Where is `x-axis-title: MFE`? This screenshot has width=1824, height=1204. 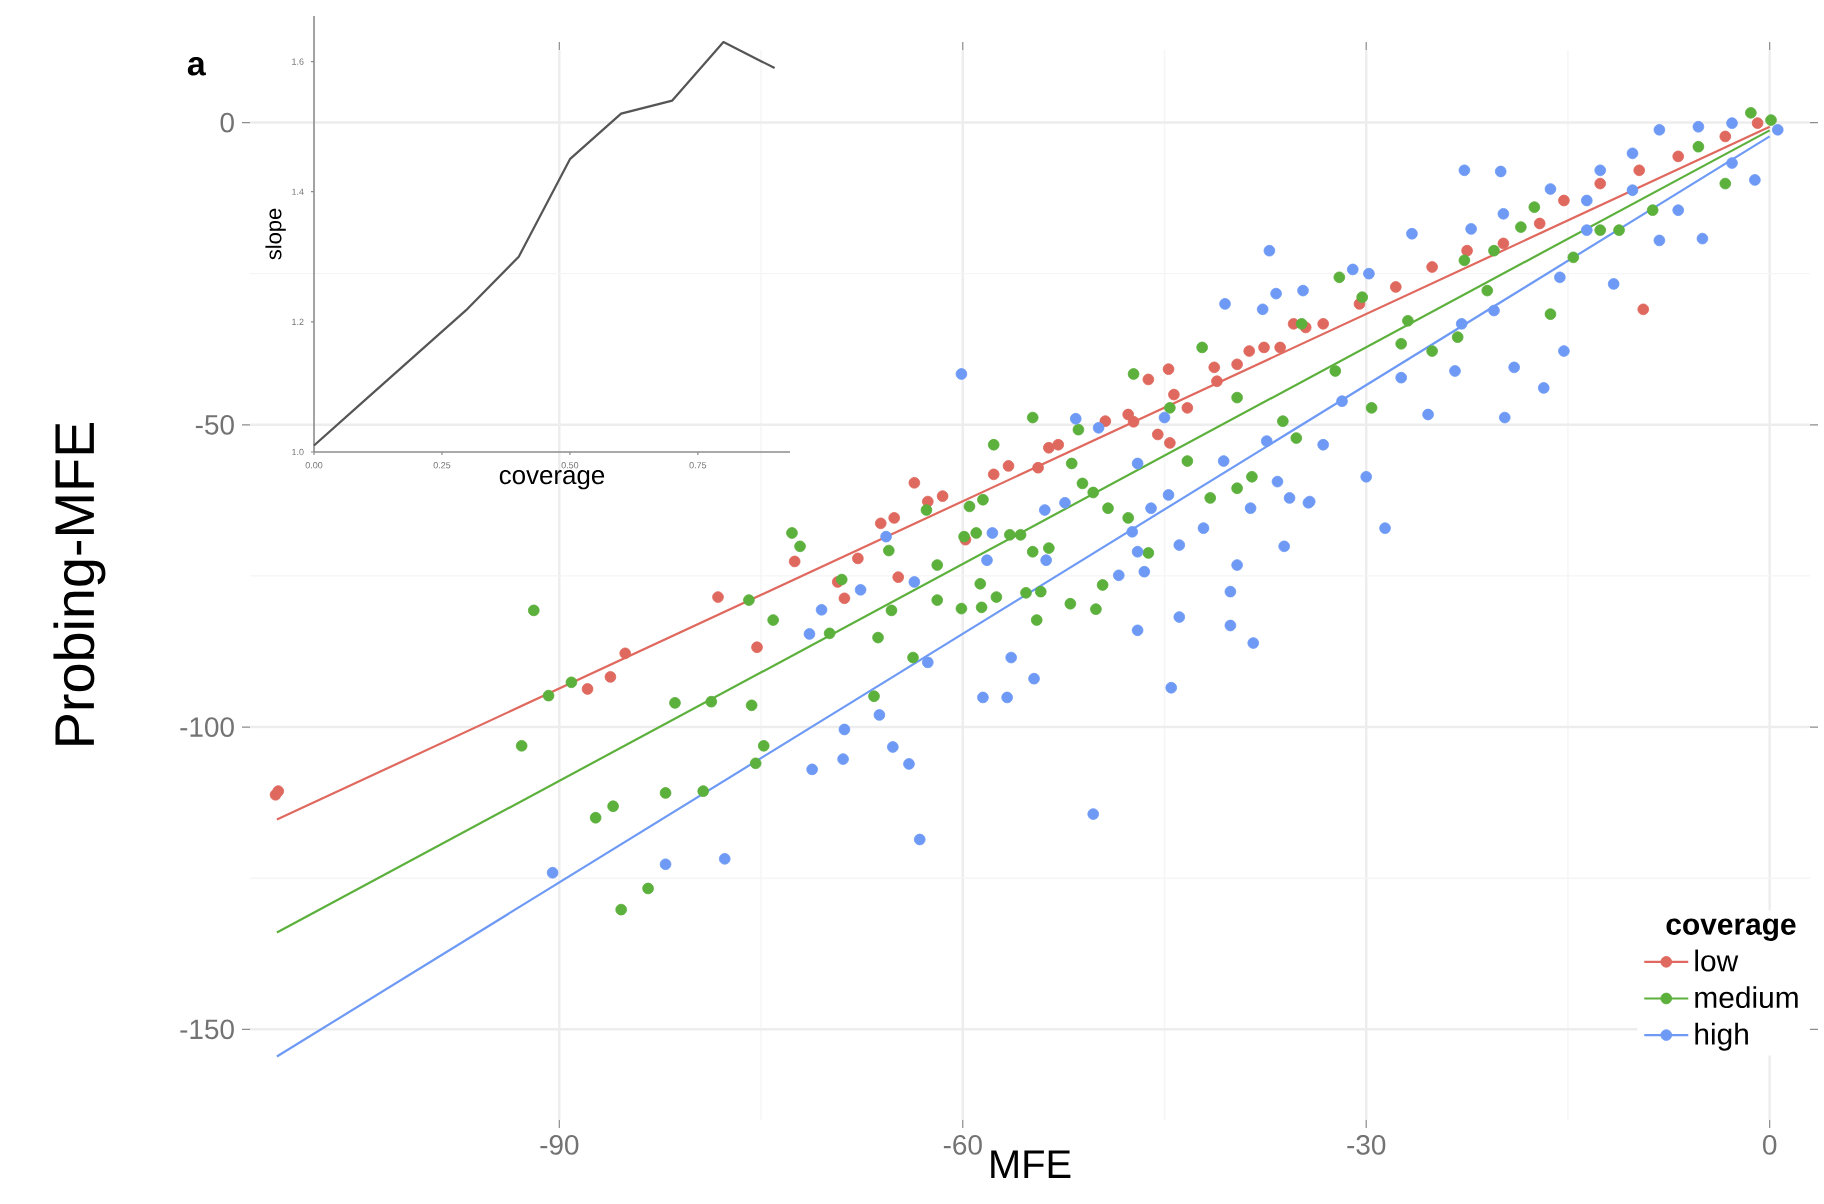
x-axis-title: MFE is located at coordinates (1031, 1164).